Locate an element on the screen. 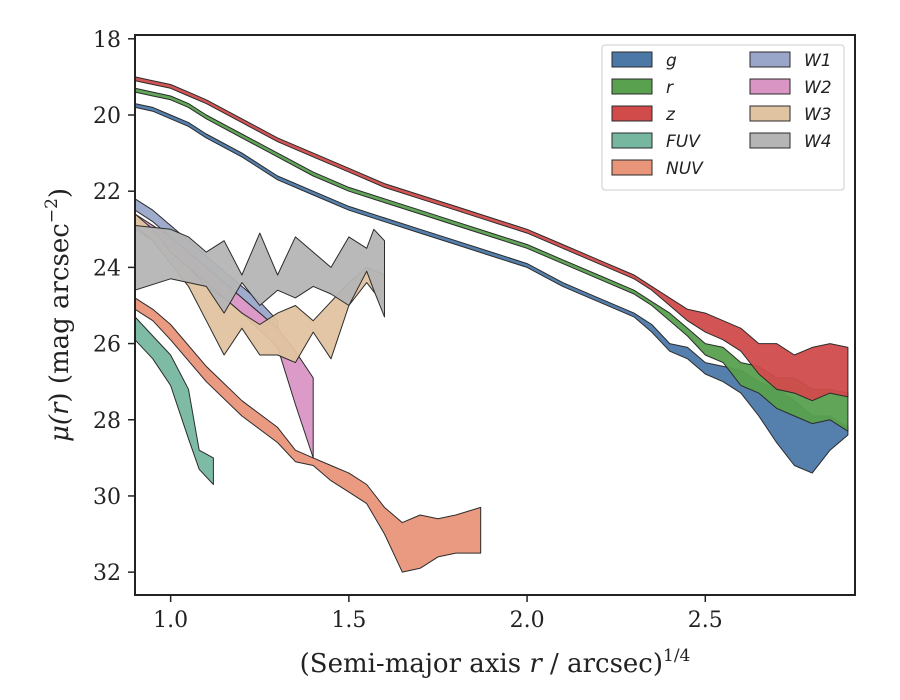 The width and height of the screenshot is (900, 700). y-tick-label: 18 is located at coordinates (107, 40).